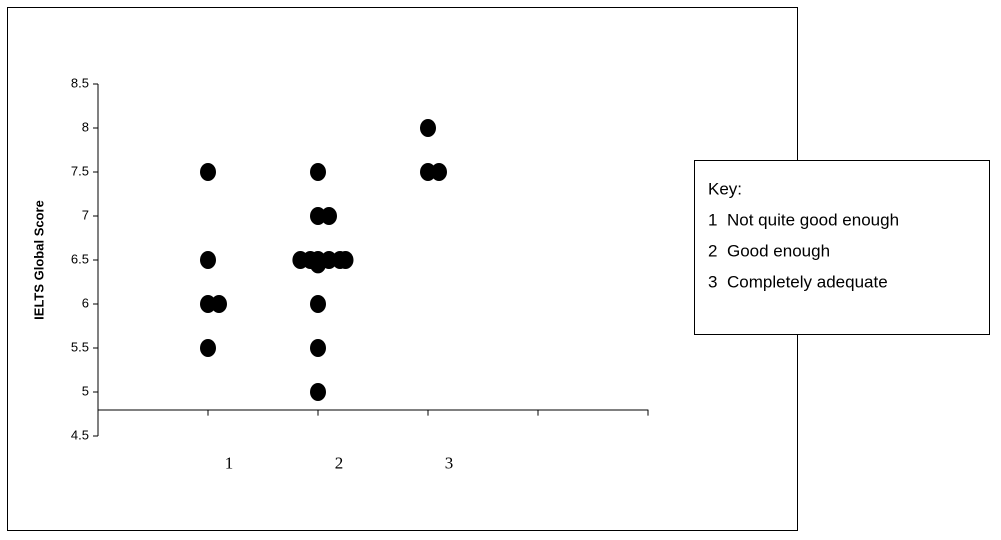  I want to click on legend-label: Good enough, so click(778, 250).